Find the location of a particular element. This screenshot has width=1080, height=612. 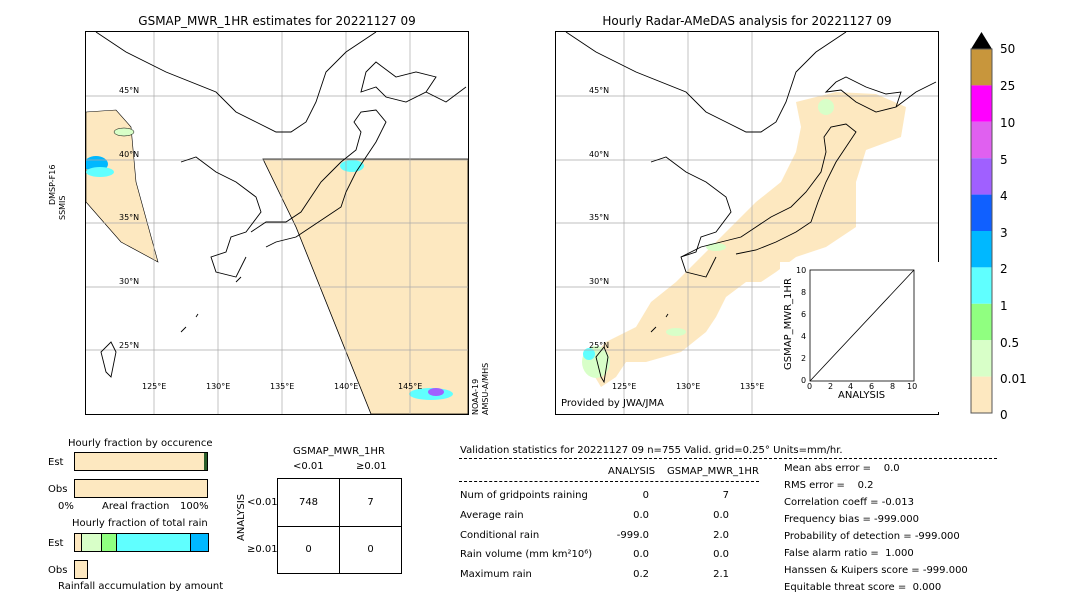

contingency-cell: 0 is located at coordinates (370, 549).